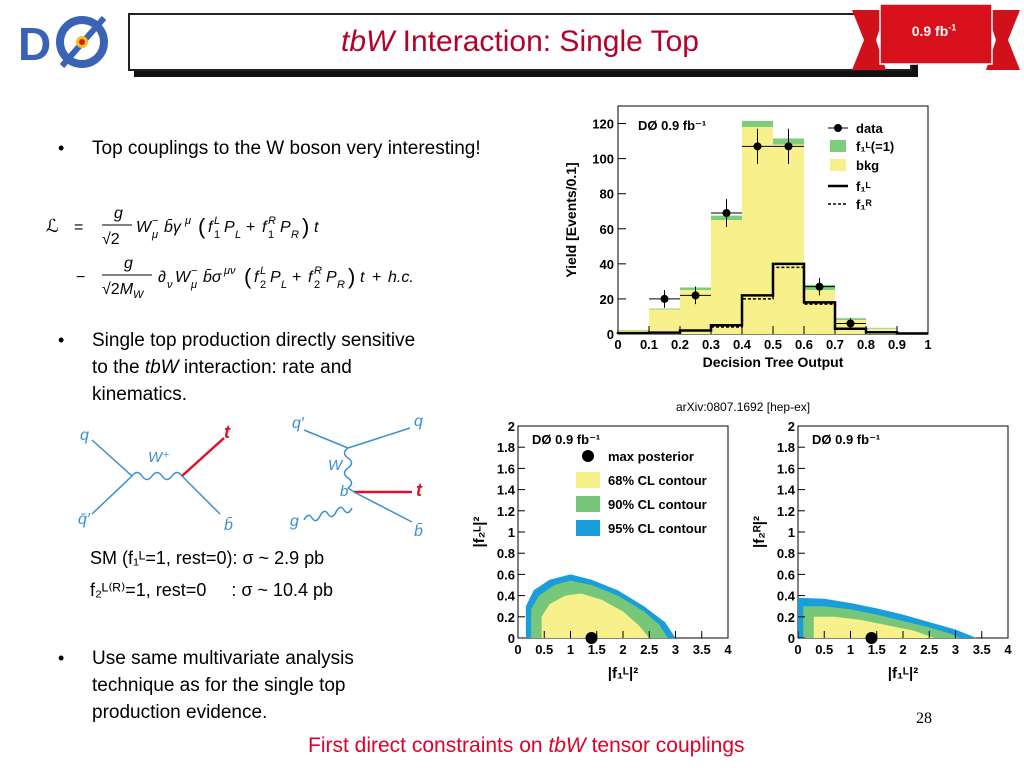 The image size is (1024, 768). What do you see at coordinates (786, 468) in the screenshot?
I see `y-tick-label: 1.6` at bounding box center [786, 468].